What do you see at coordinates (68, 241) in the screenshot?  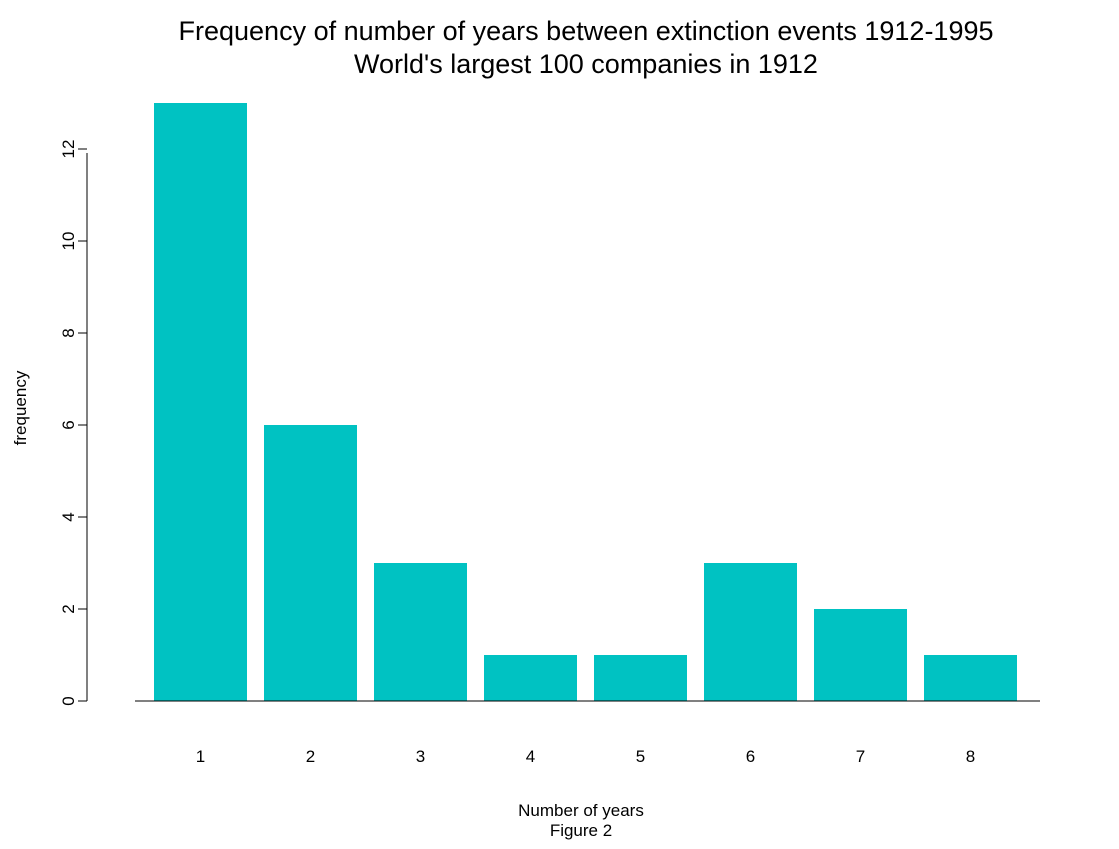 I see `y-tick-label-10: 10` at bounding box center [68, 241].